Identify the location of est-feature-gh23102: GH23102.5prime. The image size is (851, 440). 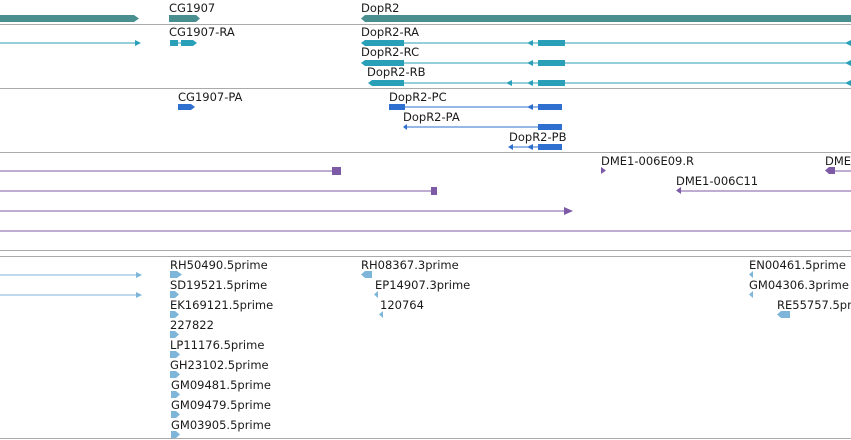
(219, 368).